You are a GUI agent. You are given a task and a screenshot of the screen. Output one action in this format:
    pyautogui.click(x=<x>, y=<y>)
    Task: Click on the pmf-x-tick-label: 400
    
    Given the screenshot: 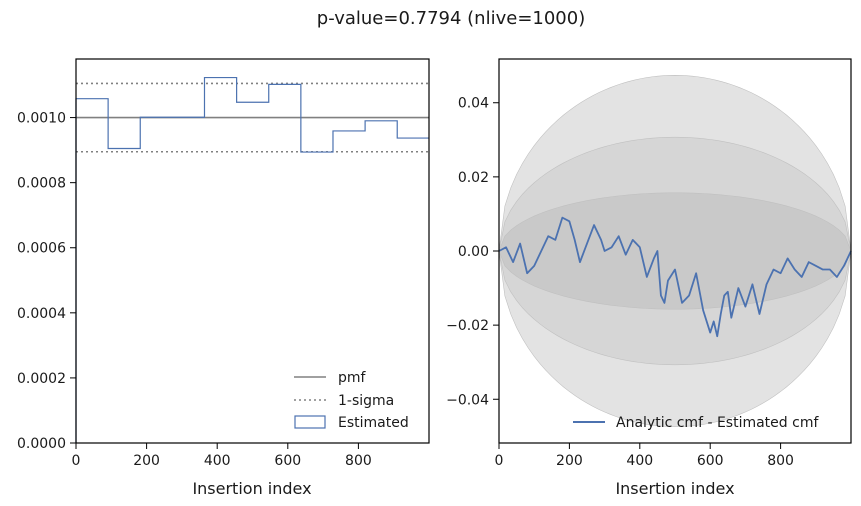 What is the action you would take?
    pyautogui.click(x=217, y=461)
    